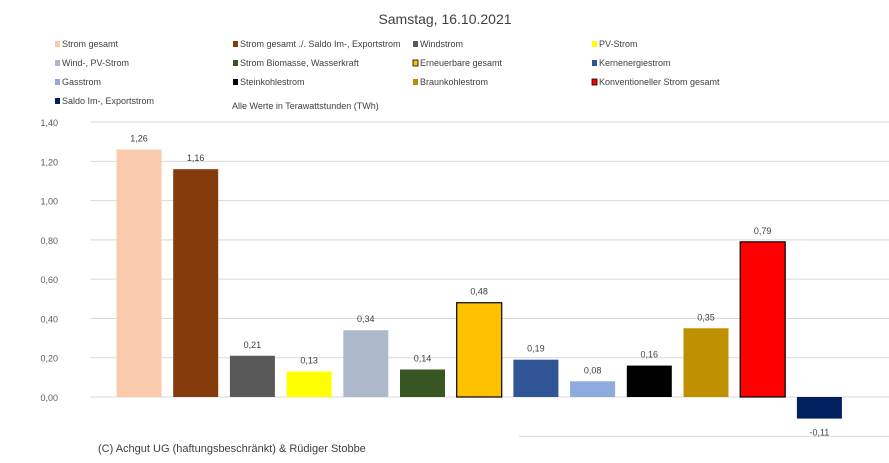 The width and height of the screenshot is (889, 463). What do you see at coordinates (81, 82) in the screenshot?
I see `legend-entry: Gasstrom` at bounding box center [81, 82].